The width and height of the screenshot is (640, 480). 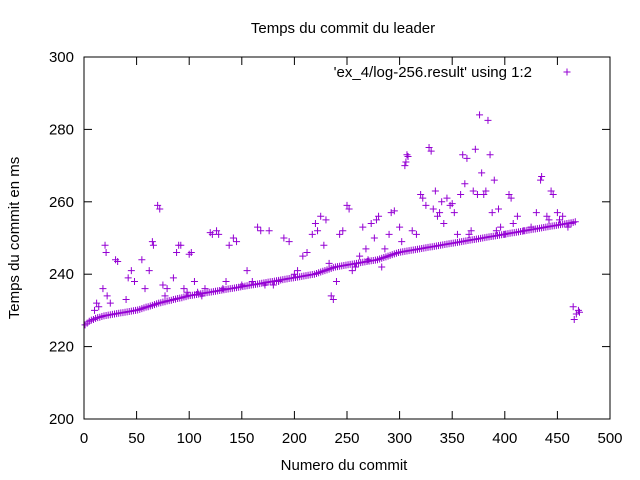 I want to click on y-tick-label: 280, so click(x=61, y=129).